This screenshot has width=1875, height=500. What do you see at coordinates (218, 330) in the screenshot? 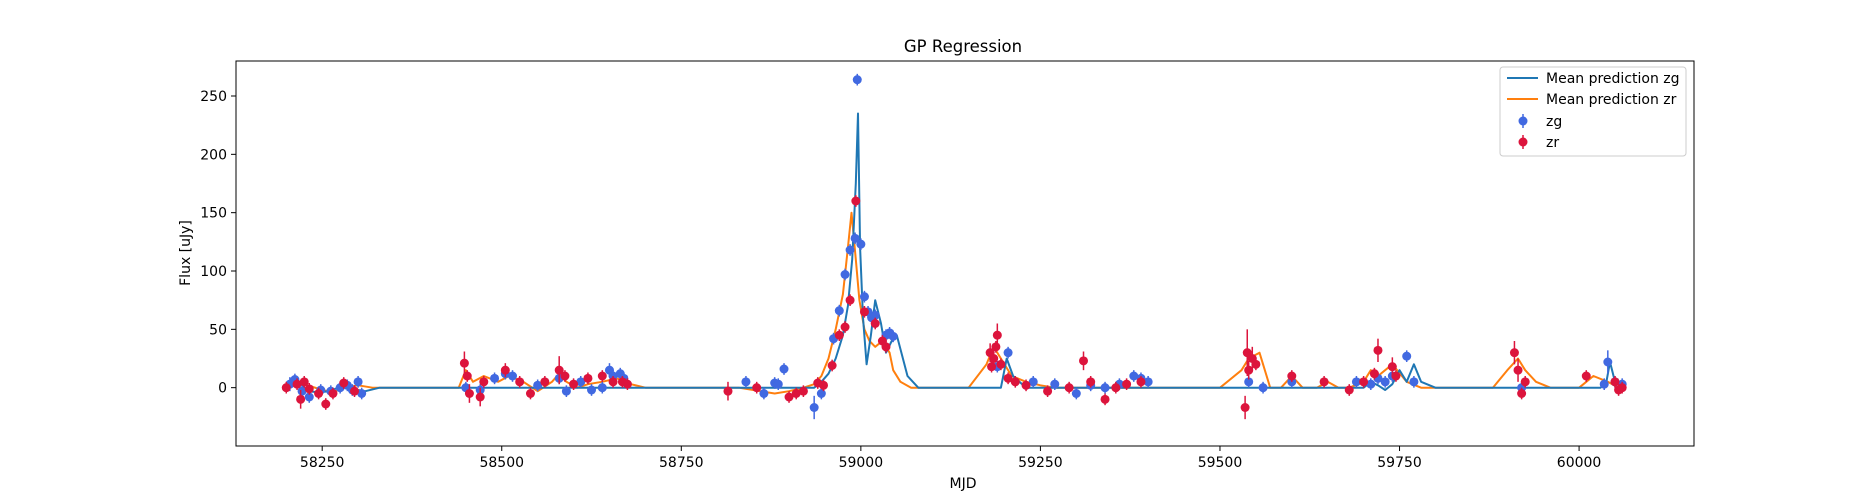
I see `y-tick-label: 50` at bounding box center [218, 330].